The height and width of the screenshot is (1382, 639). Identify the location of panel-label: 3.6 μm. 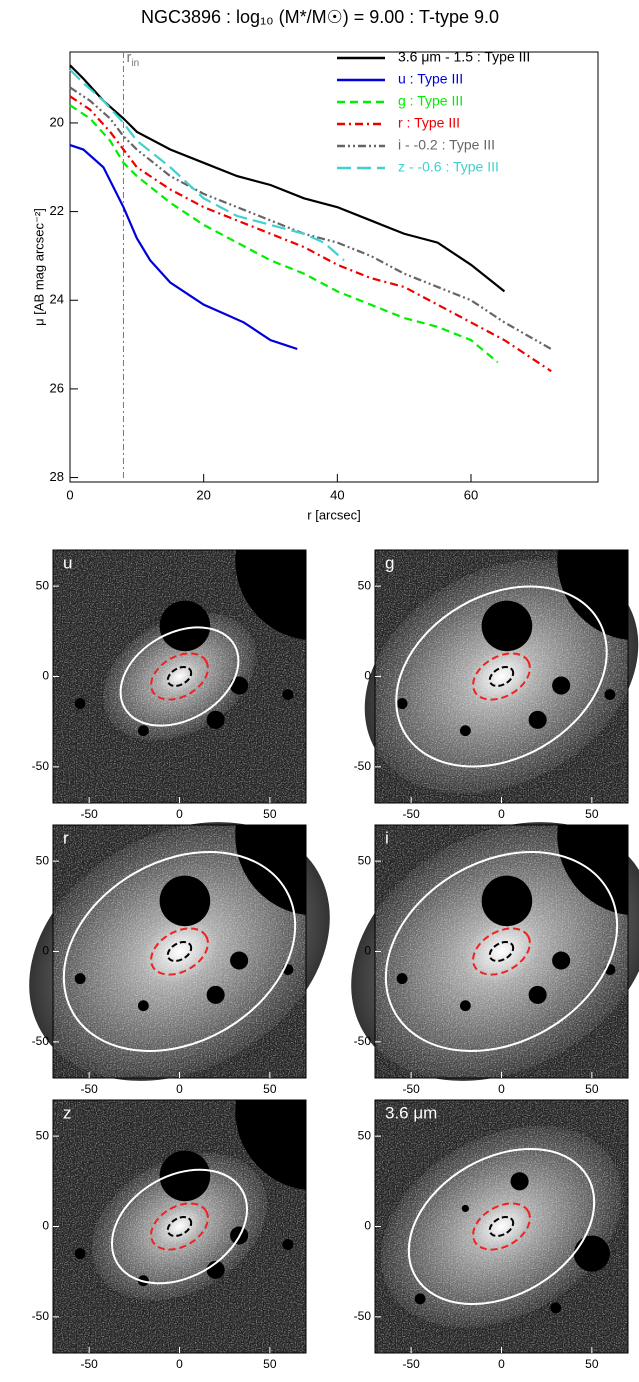
(411, 1112).